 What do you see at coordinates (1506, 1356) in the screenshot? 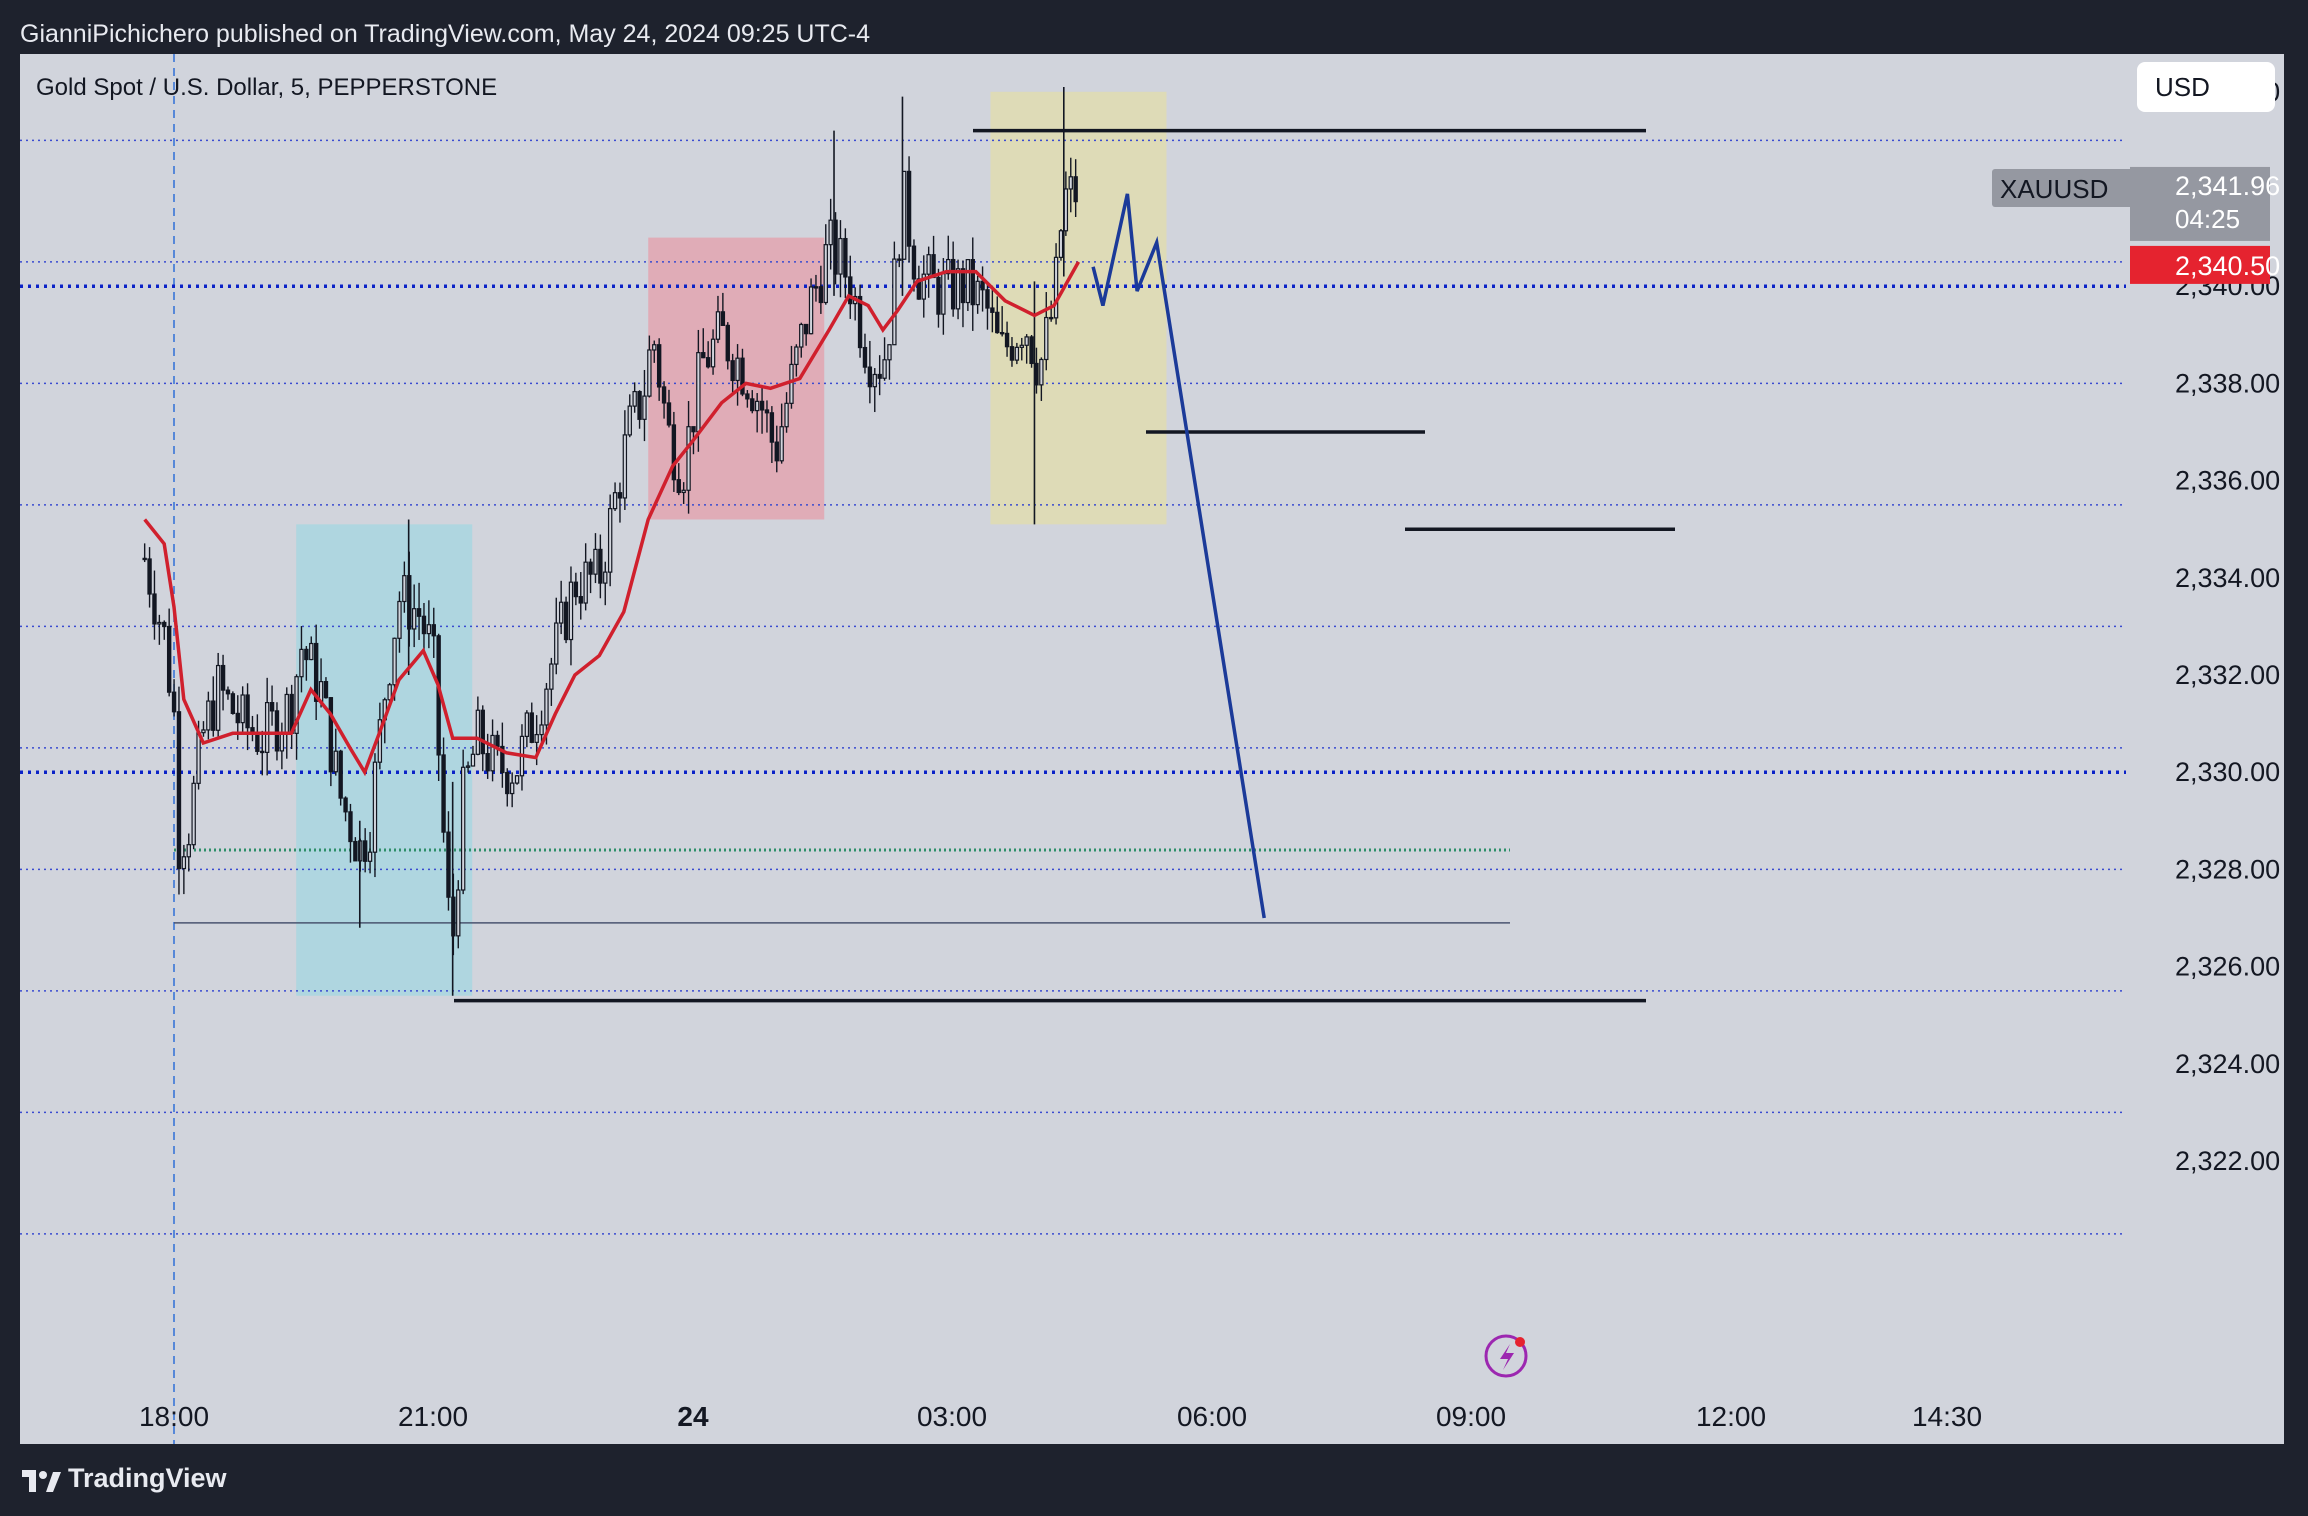
I see `lightning-icon` at bounding box center [1506, 1356].